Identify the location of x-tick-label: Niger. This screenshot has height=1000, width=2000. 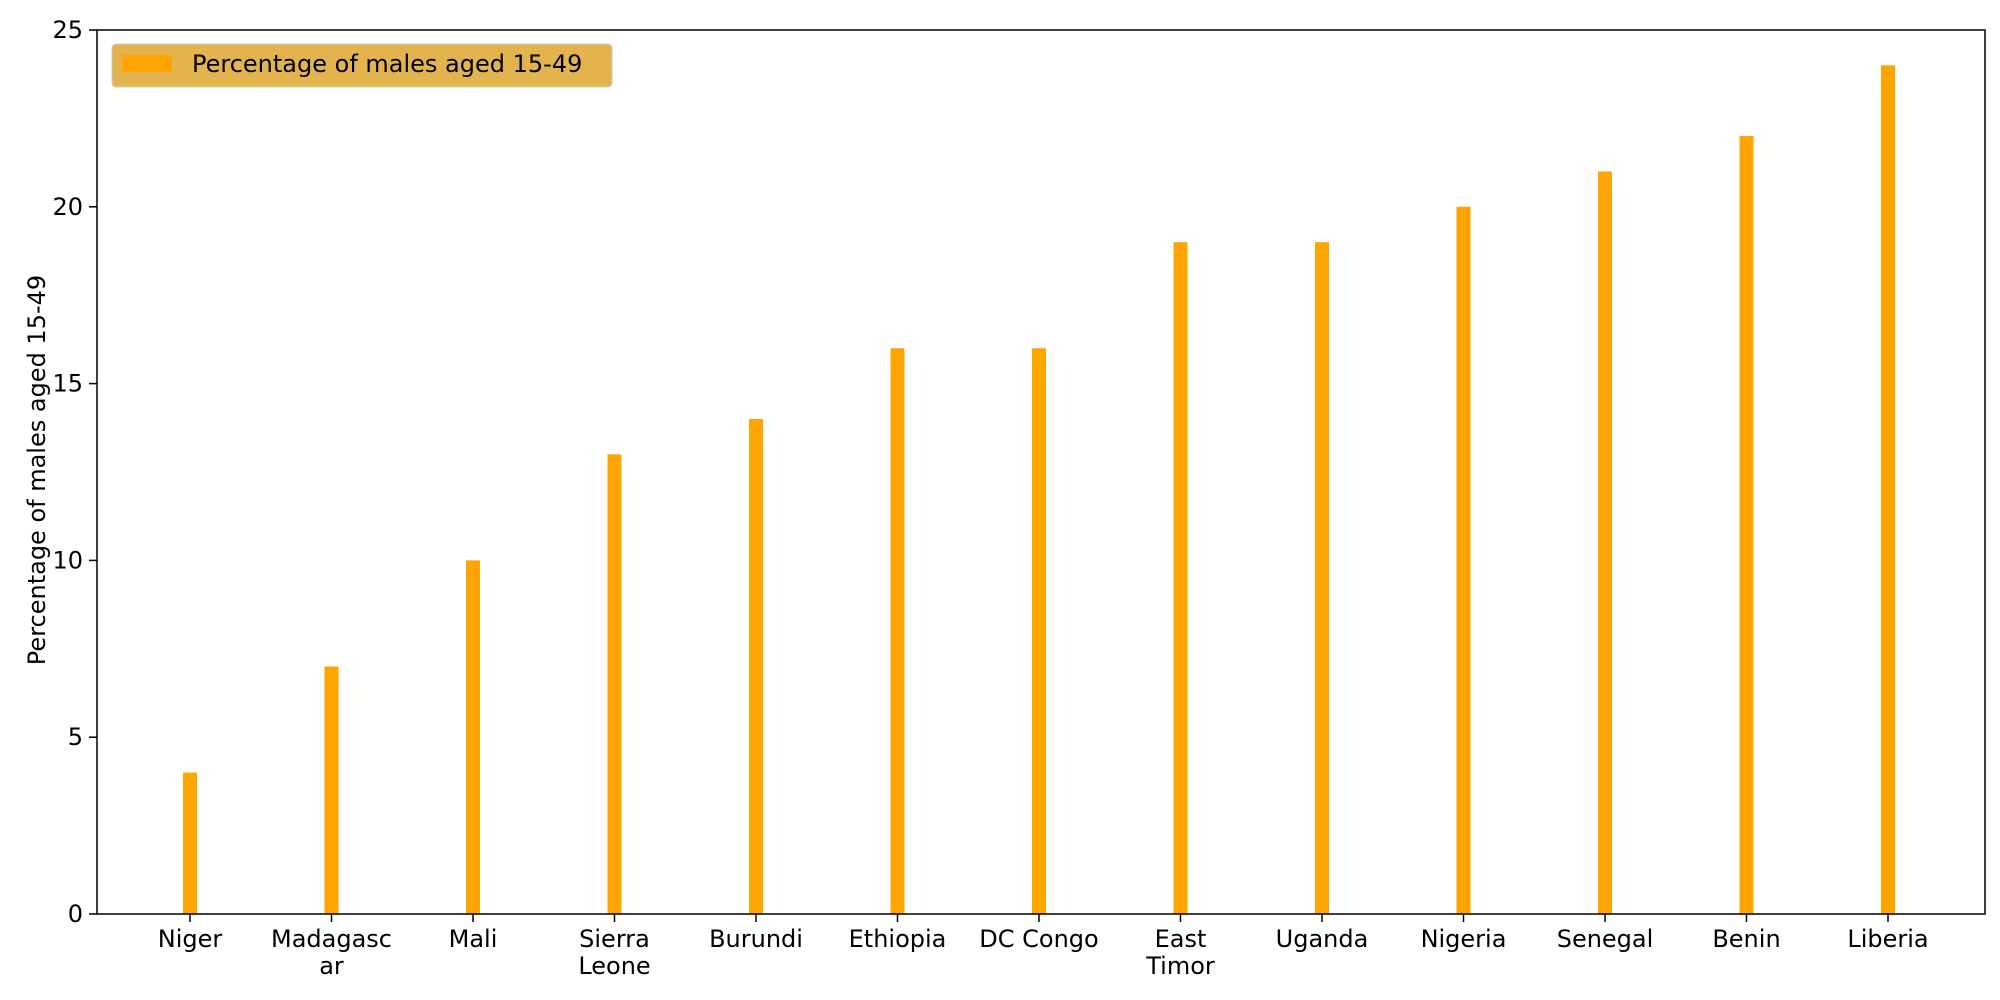
(190, 939).